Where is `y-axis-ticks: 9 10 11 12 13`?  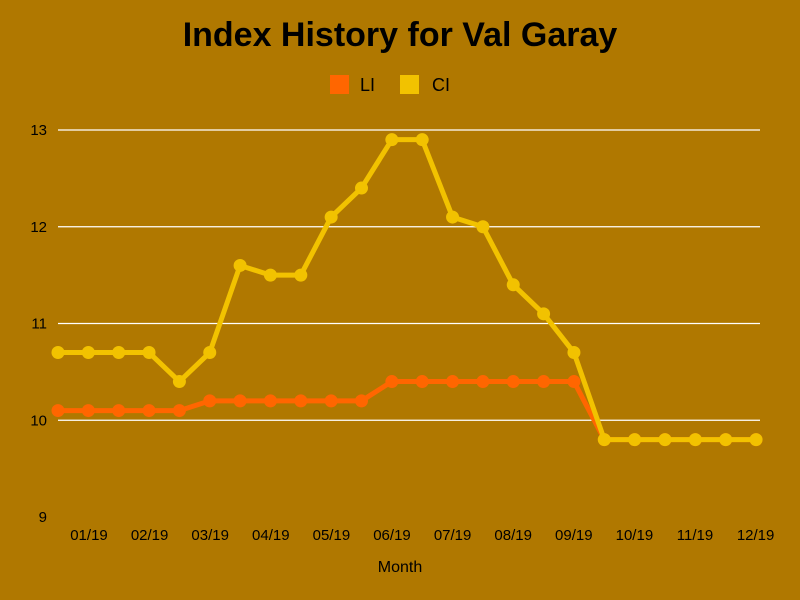
y-axis-ticks: 9 10 11 12 13 is located at coordinates (38, 324).